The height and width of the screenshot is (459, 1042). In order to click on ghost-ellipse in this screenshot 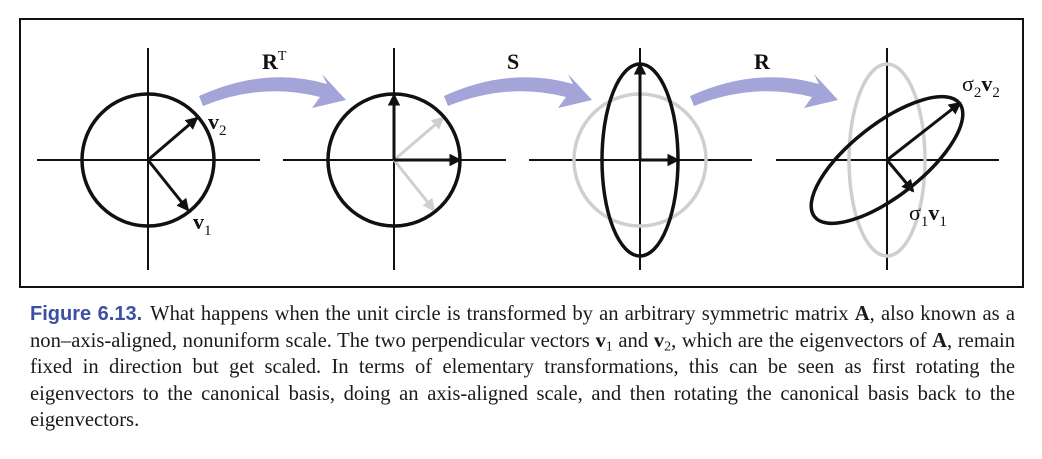, I will do `click(887, 160)`.